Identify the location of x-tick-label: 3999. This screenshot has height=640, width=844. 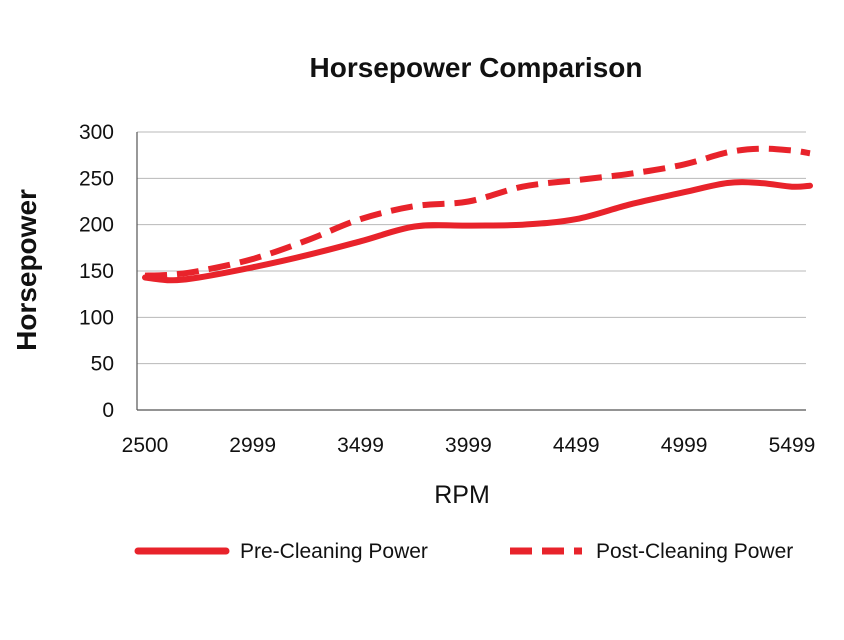
(468, 445).